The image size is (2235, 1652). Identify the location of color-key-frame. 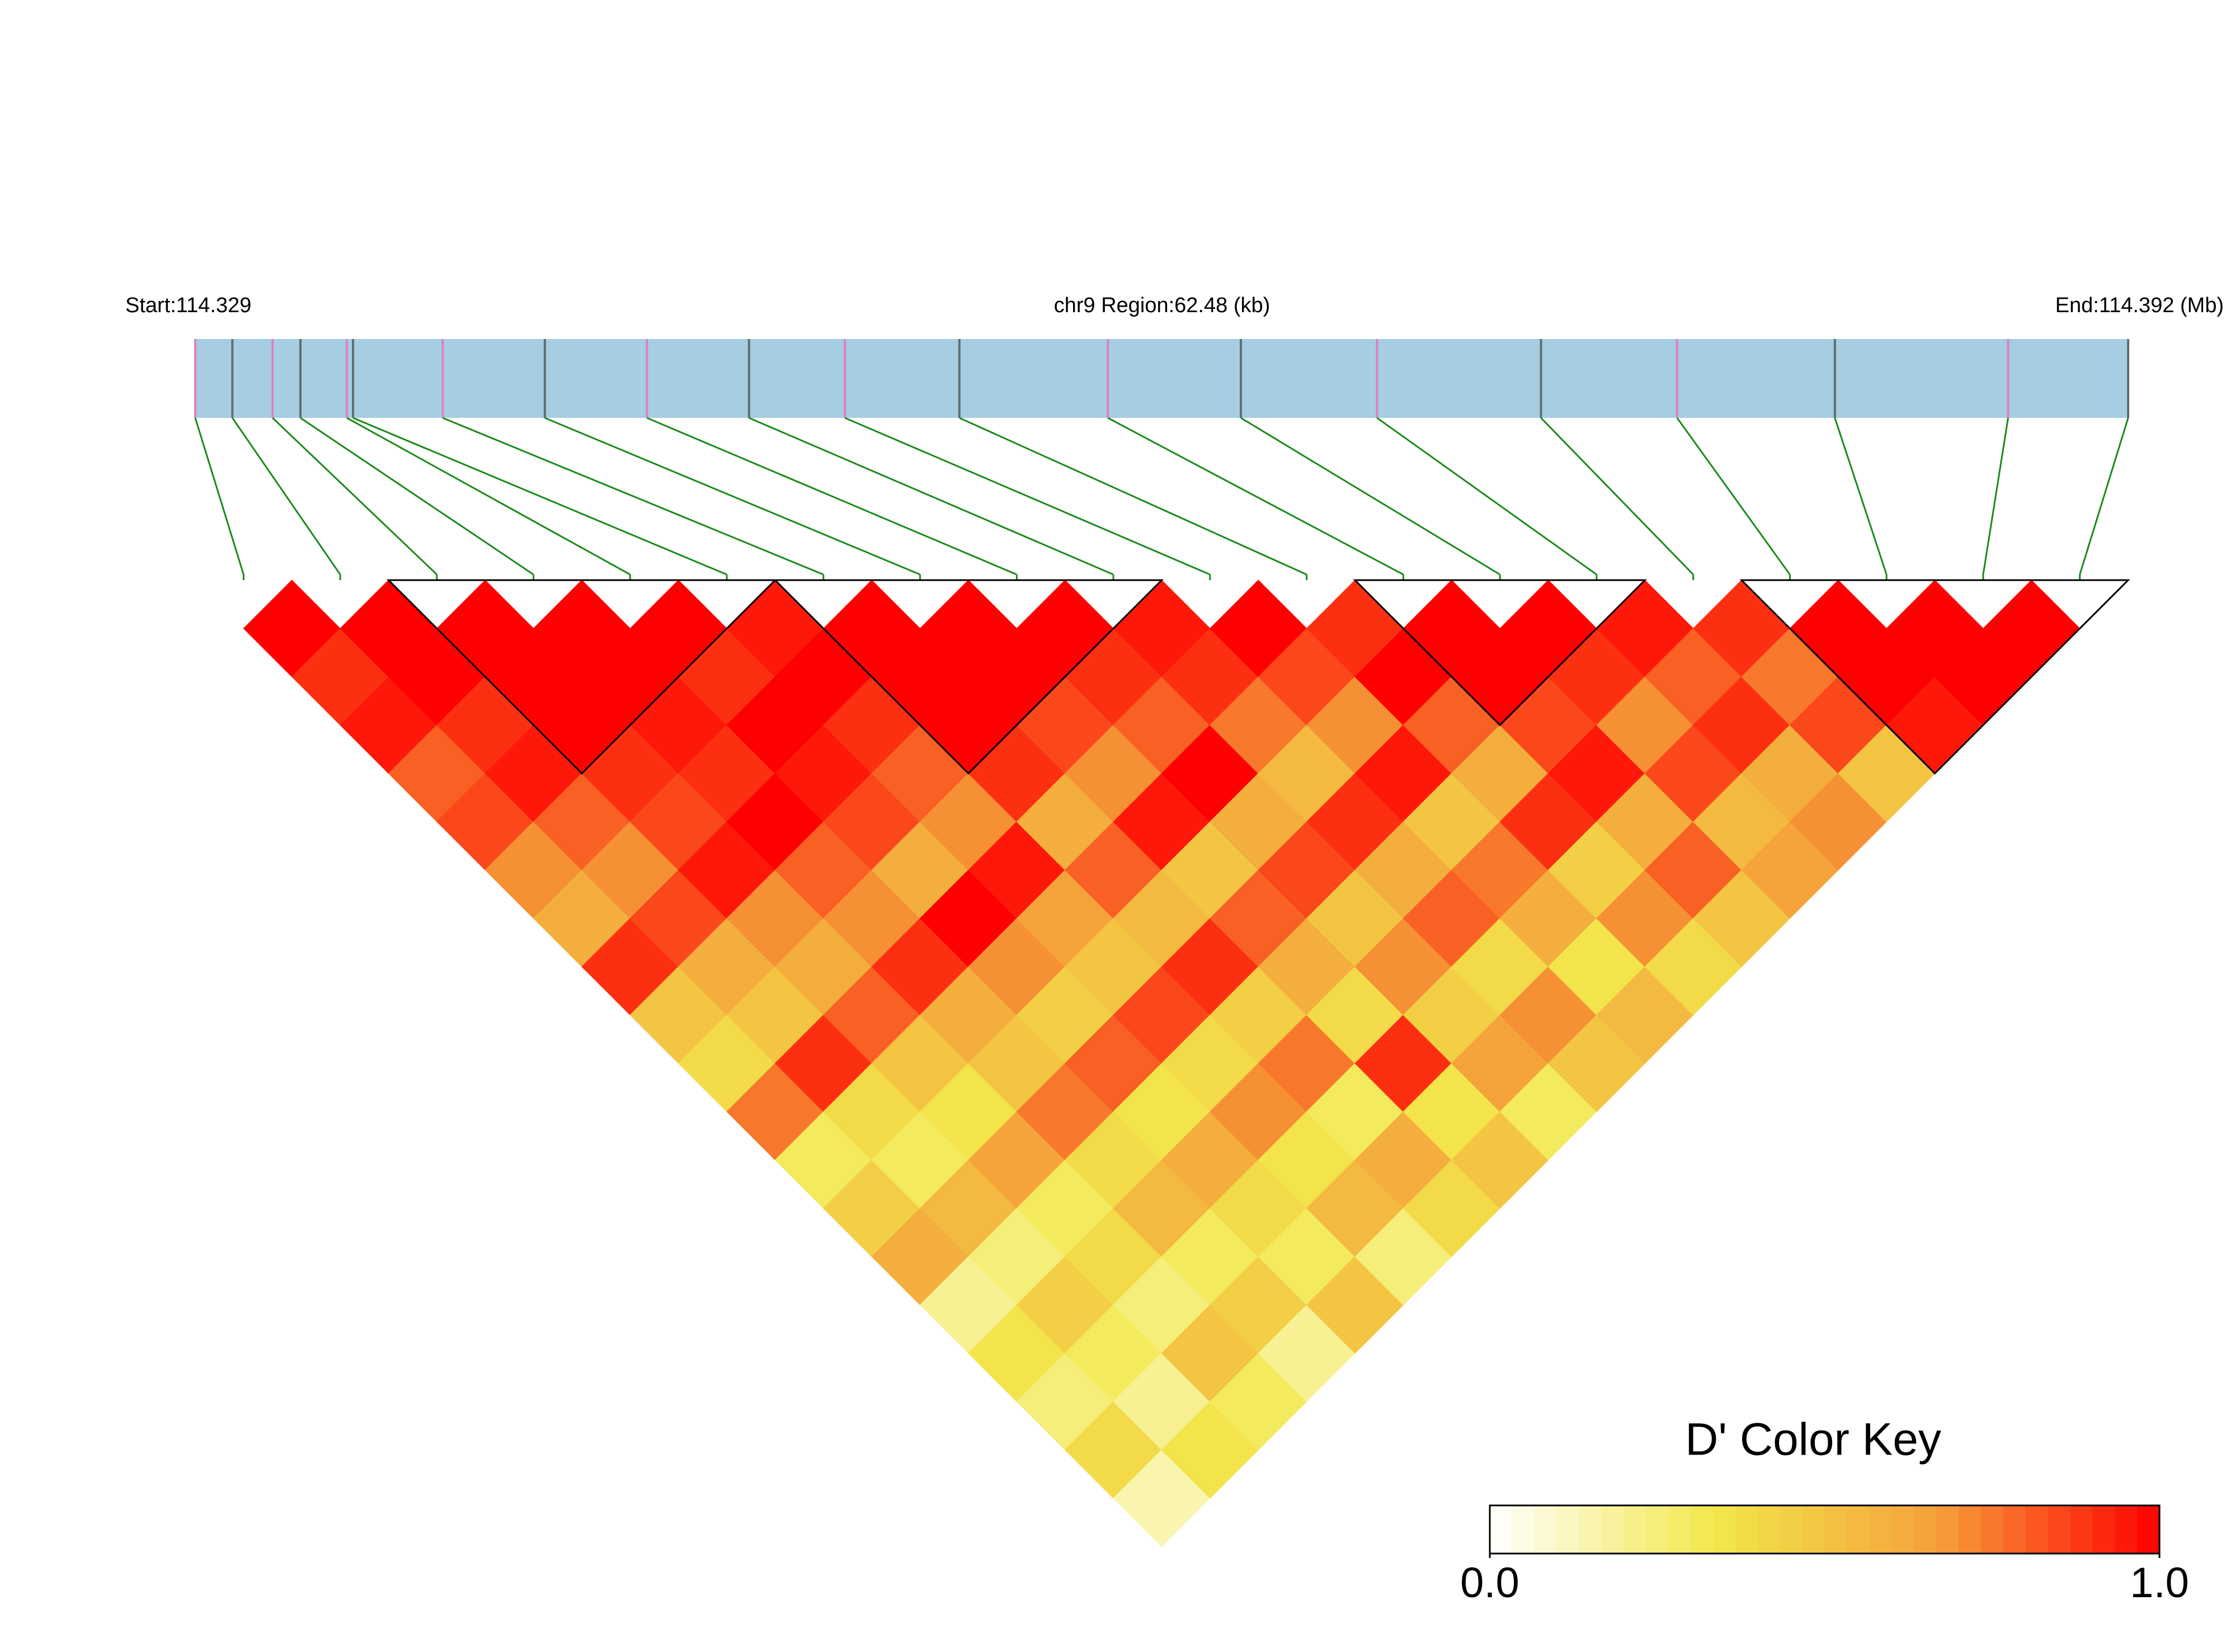
(1825, 1529).